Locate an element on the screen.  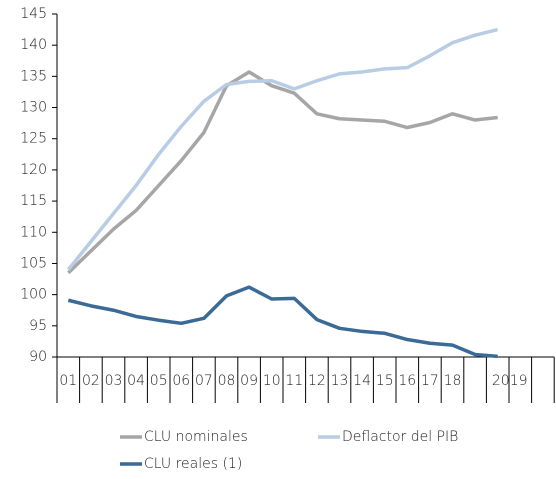
x-tick-label: 03 is located at coordinates (114, 381).